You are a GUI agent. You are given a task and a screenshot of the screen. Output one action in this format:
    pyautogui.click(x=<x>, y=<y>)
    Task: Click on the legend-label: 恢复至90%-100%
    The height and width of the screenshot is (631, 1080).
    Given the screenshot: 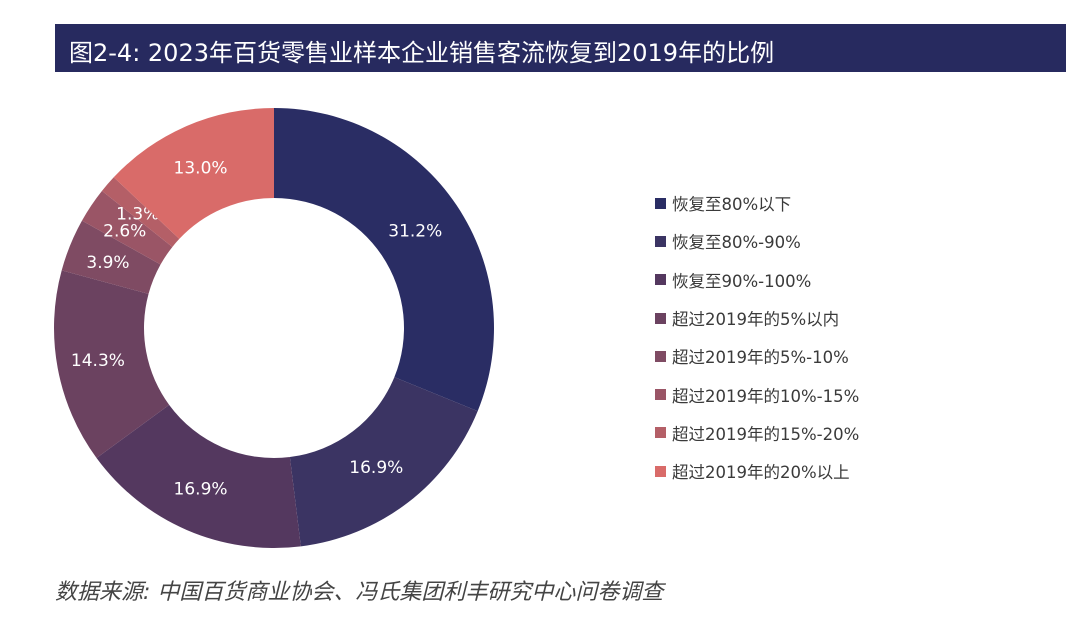 What is the action you would take?
    pyautogui.click(x=742, y=281)
    